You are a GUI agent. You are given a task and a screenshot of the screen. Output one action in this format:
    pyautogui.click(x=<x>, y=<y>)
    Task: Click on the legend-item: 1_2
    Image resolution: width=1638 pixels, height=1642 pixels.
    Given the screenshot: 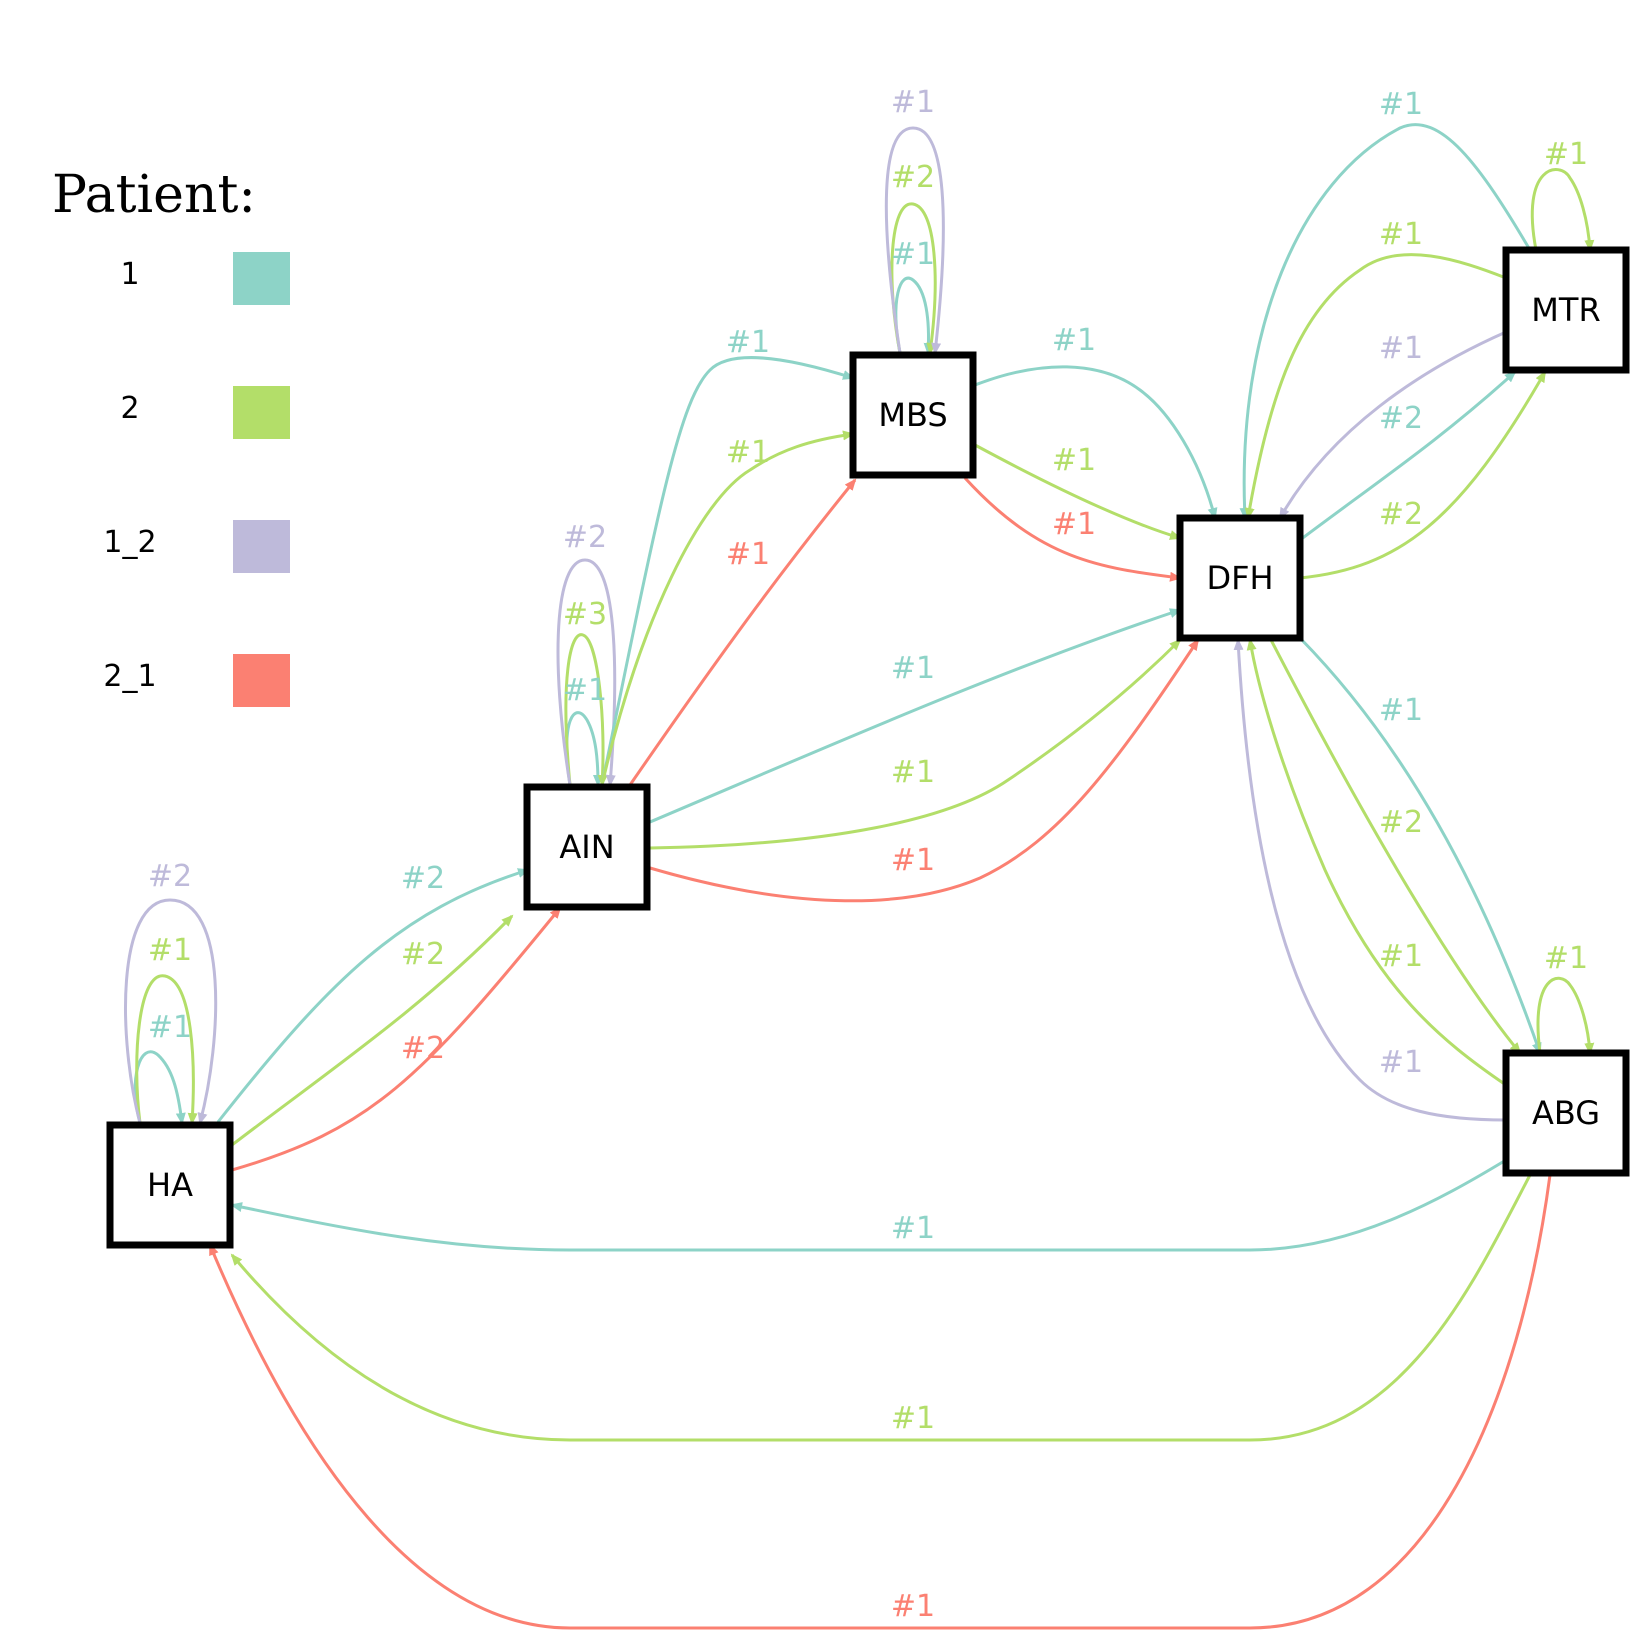 What is the action you would take?
    pyautogui.click(x=196, y=546)
    